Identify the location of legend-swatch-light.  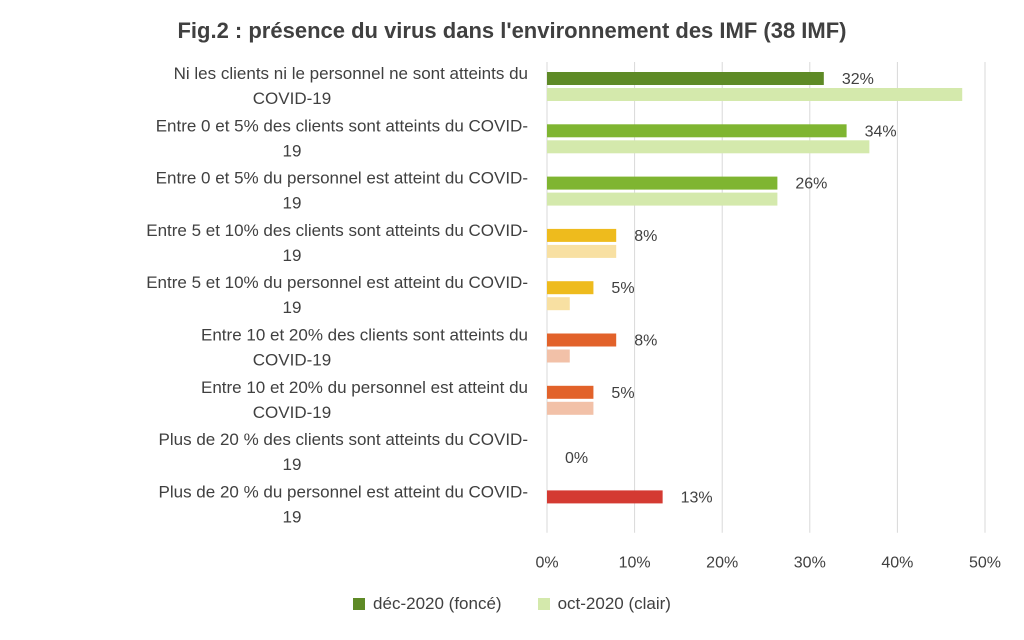
(543, 604).